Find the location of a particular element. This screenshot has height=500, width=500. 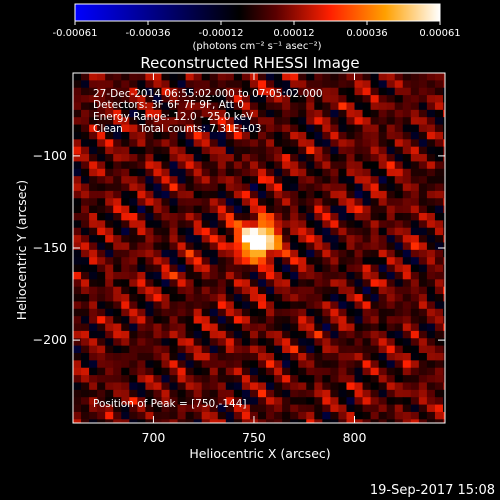

colorbar-tick-label: -0.00061 is located at coordinates (75, 33).